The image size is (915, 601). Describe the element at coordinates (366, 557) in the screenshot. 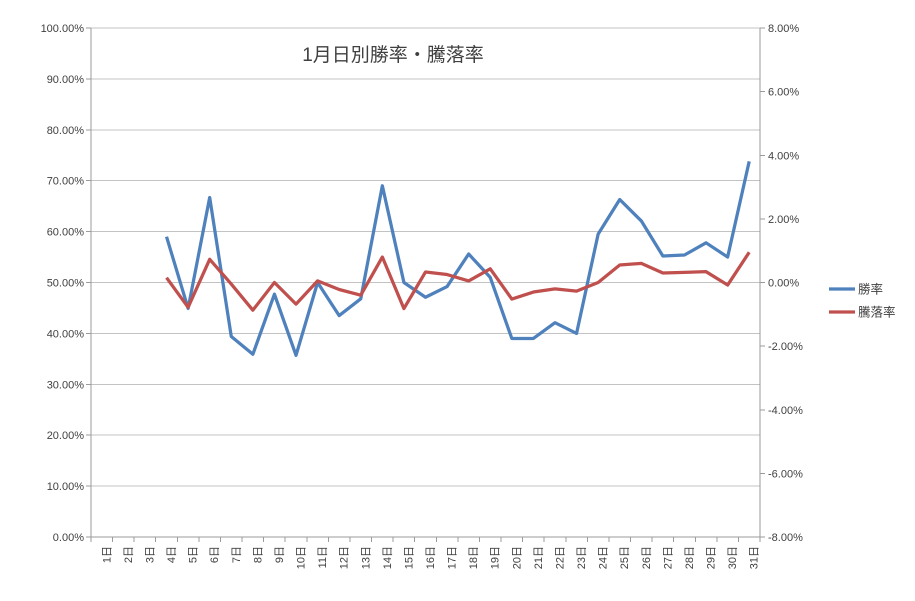

I see `x-axis-tick-label: 13日` at that location.